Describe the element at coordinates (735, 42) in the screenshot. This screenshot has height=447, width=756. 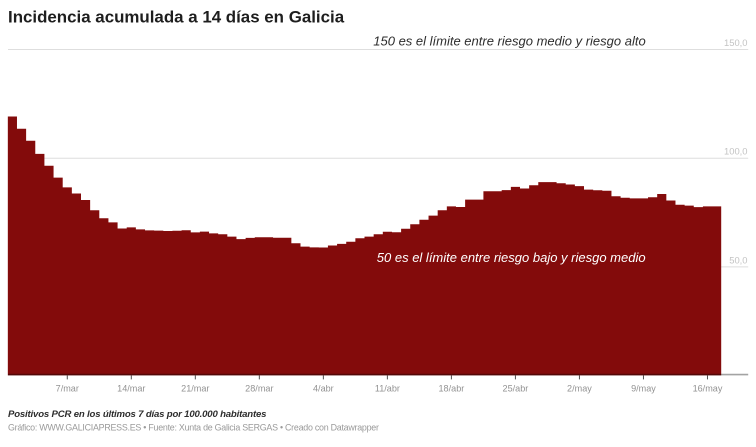
I see `svg-text: 150,0` at that location.